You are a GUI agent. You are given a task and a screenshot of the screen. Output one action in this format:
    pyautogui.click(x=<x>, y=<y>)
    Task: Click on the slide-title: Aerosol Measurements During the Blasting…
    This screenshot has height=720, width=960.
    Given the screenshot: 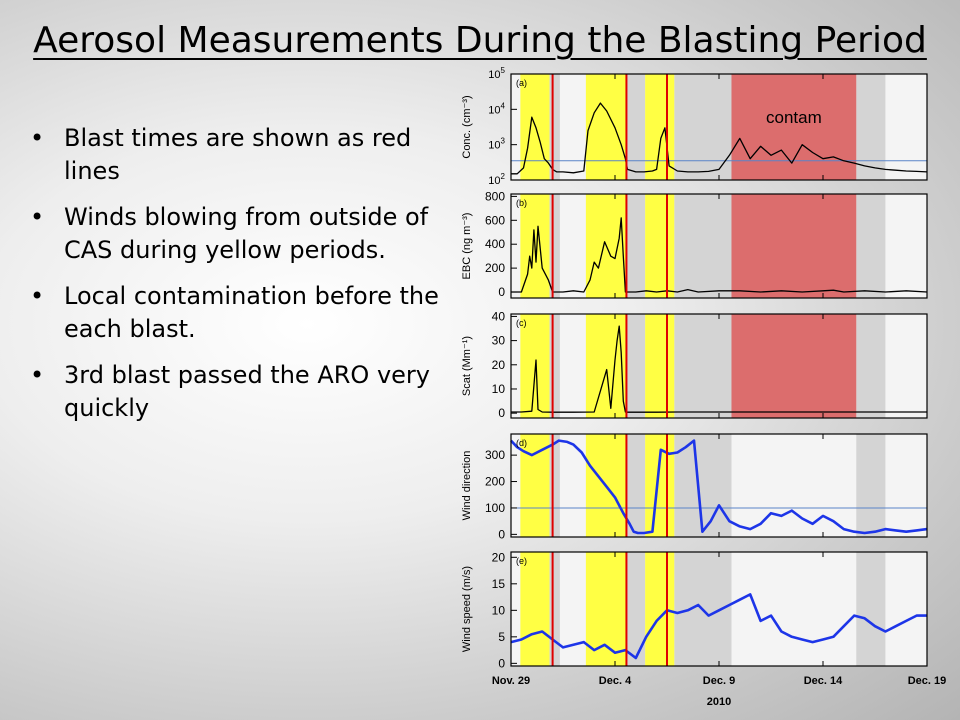 What is the action you would take?
    pyautogui.click(x=480, y=40)
    